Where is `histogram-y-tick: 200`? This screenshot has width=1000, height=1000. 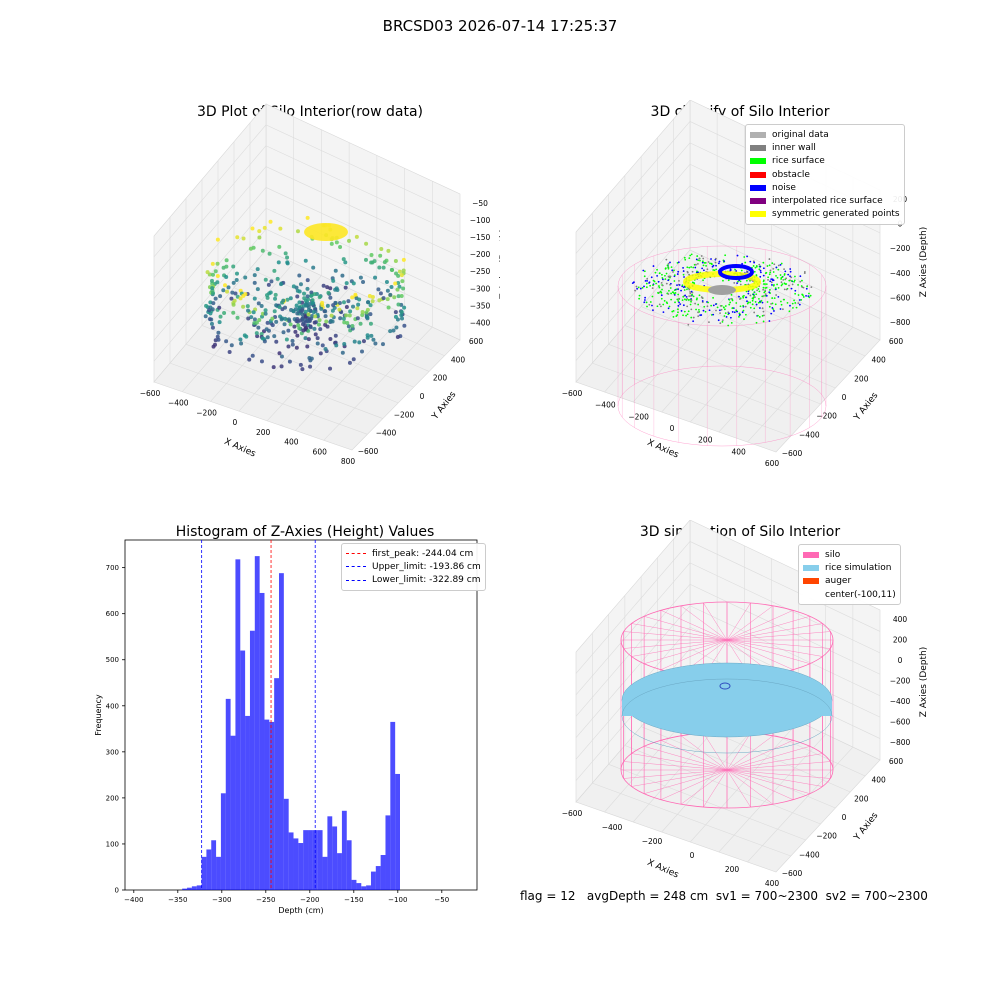 histogram-y-tick: 200 is located at coordinates (112, 798).